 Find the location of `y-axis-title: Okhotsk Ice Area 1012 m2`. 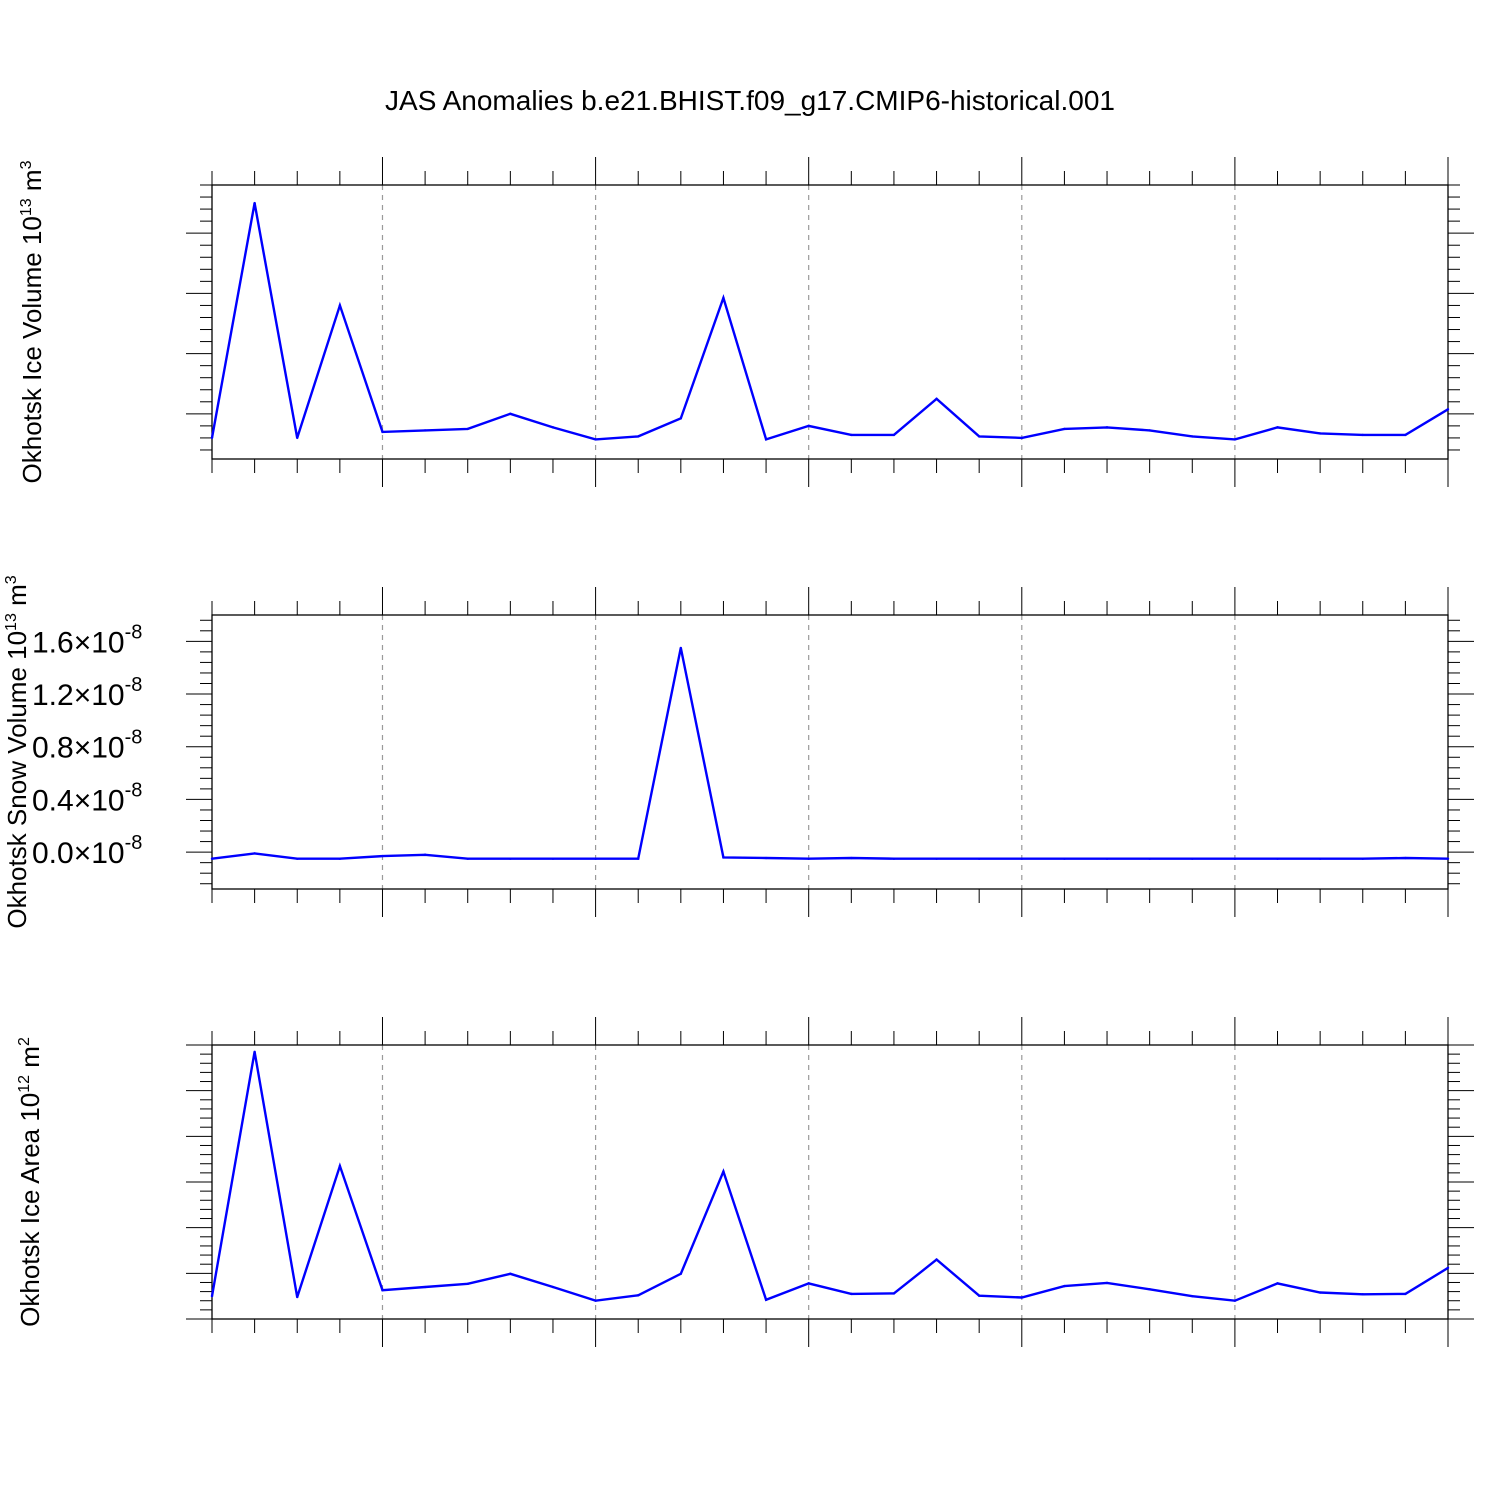

y-axis-title: Okhotsk Ice Area 1012 m2 is located at coordinates (30, 1182).